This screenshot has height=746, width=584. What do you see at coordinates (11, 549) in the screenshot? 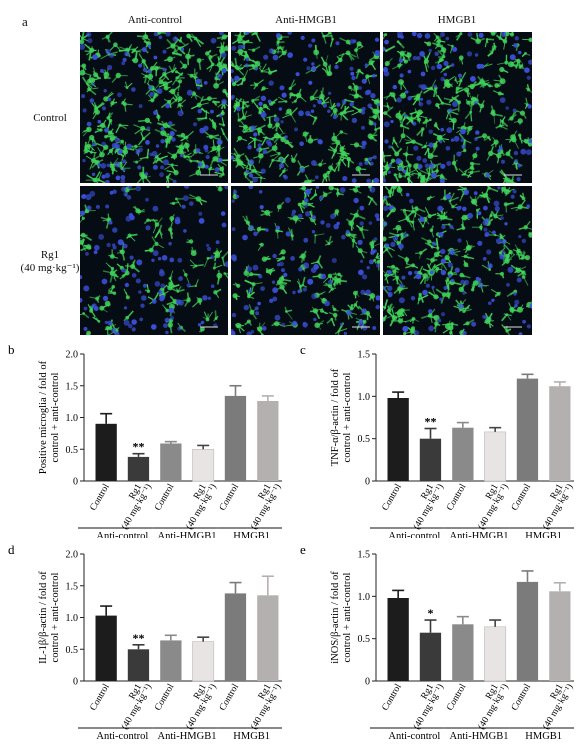
I see `panel-letter-d: d` at bounding box center [11, 549].